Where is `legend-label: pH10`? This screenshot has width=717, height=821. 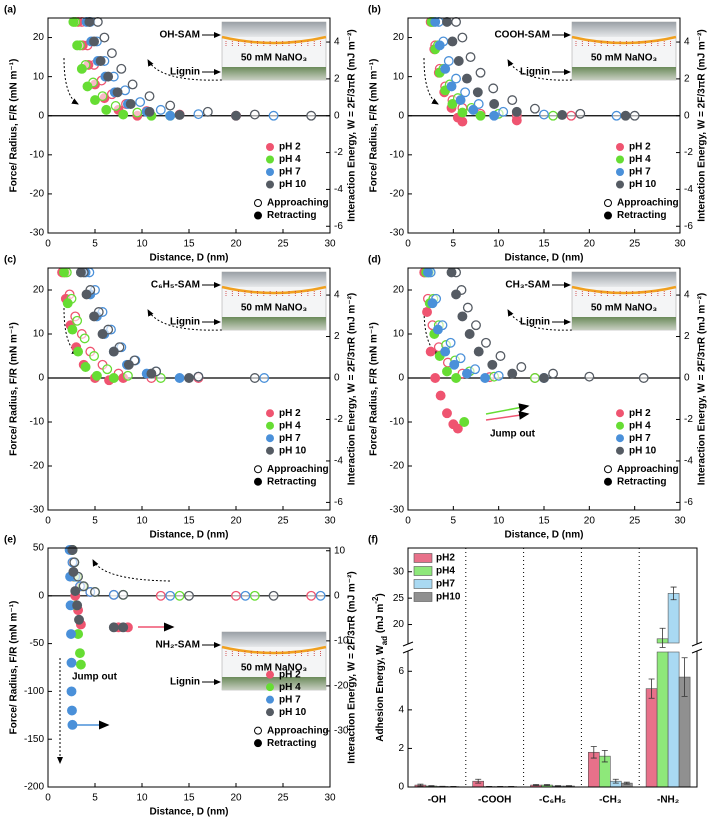
legend-label: pH10 is located at coordinates (448, 597).